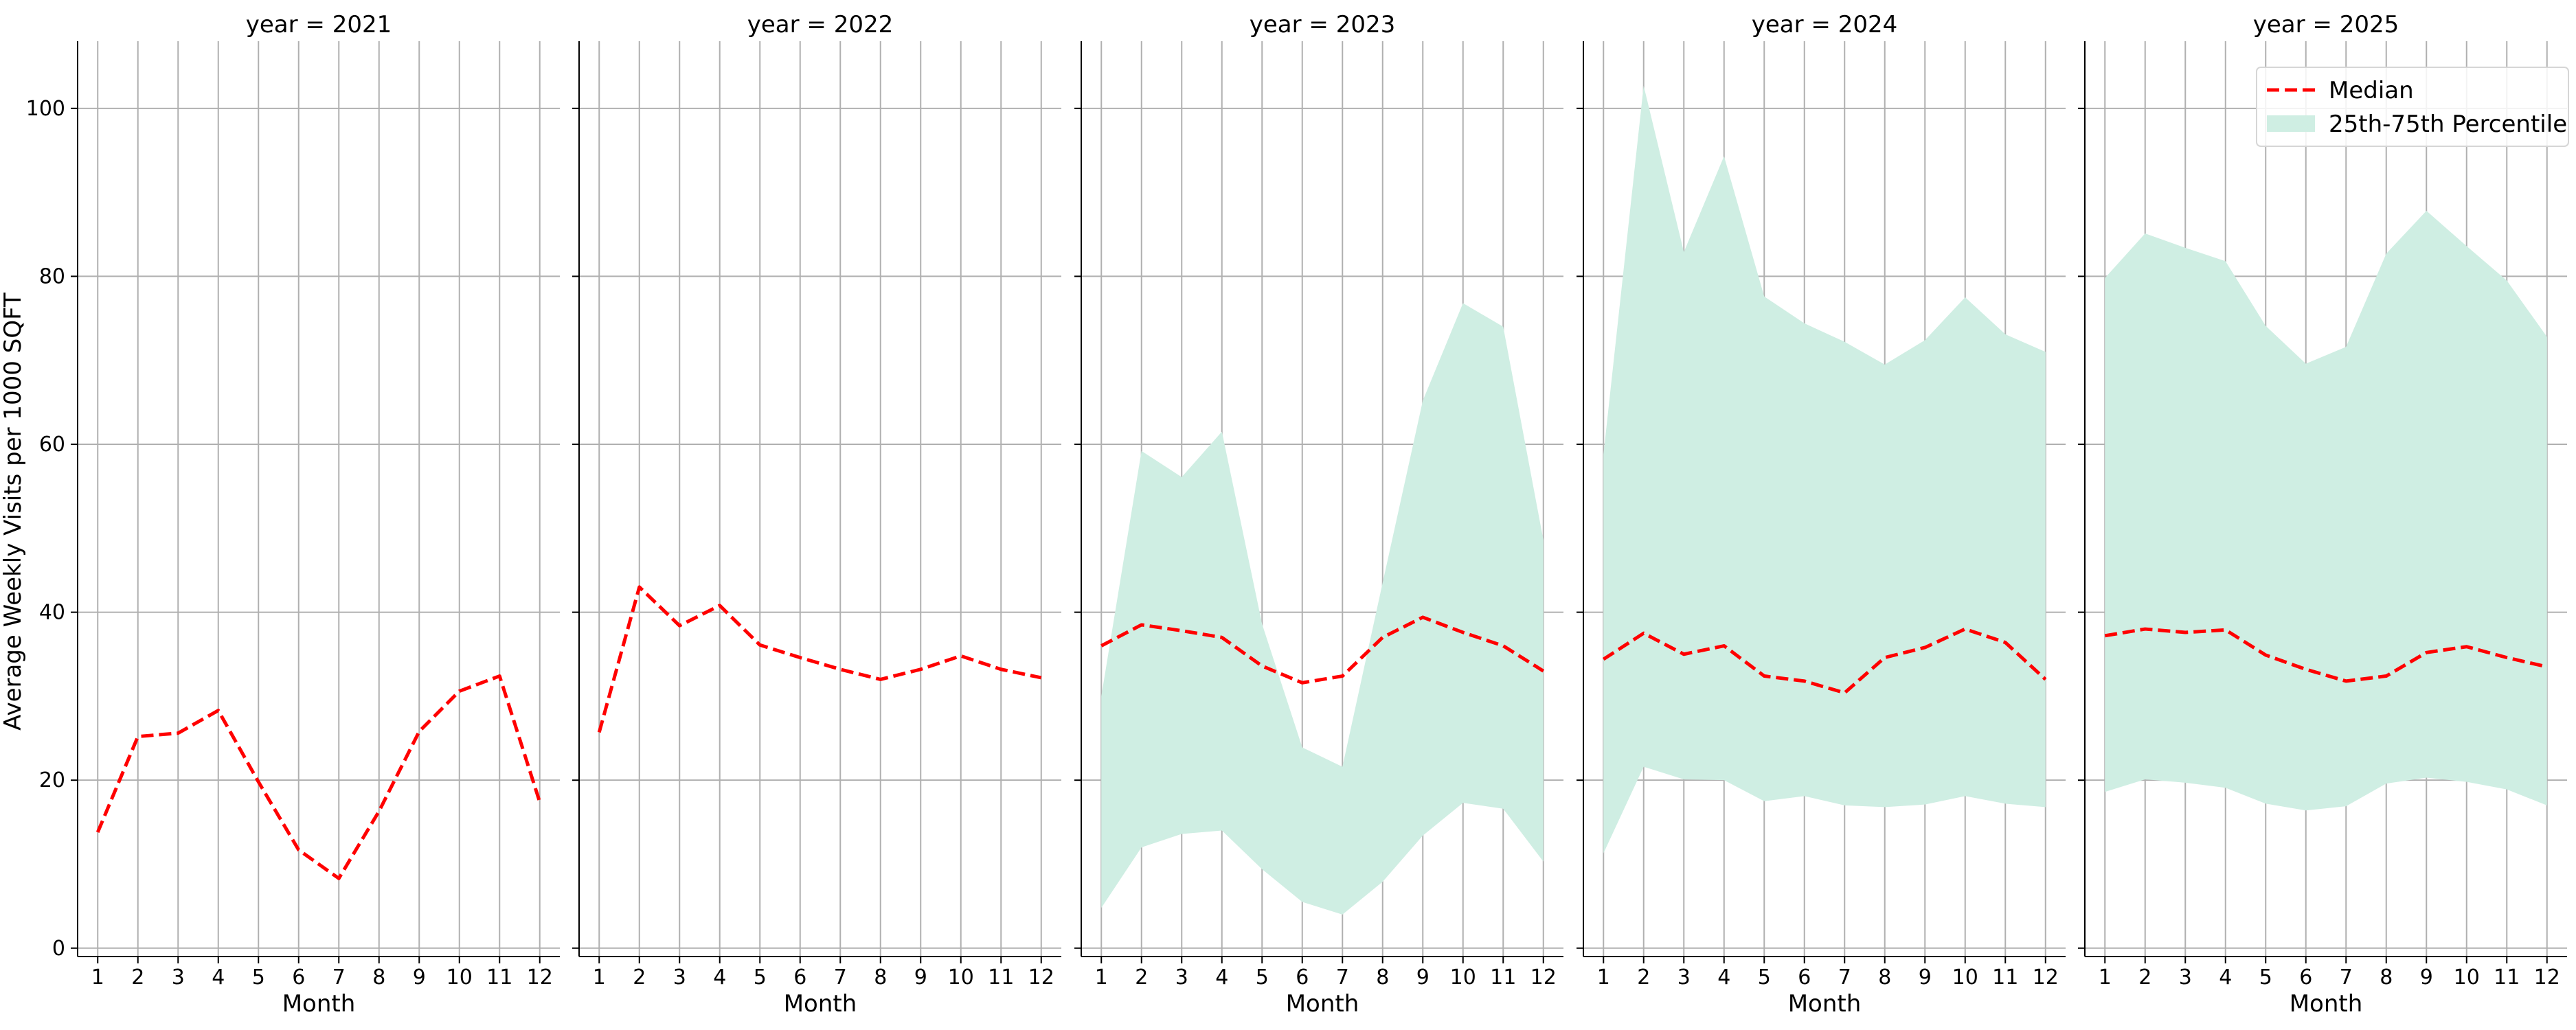  What do you see at coordinates (319, 24) in the screenshot?
I see `panel-title: year = 2021` at bounding box center [319, 24].